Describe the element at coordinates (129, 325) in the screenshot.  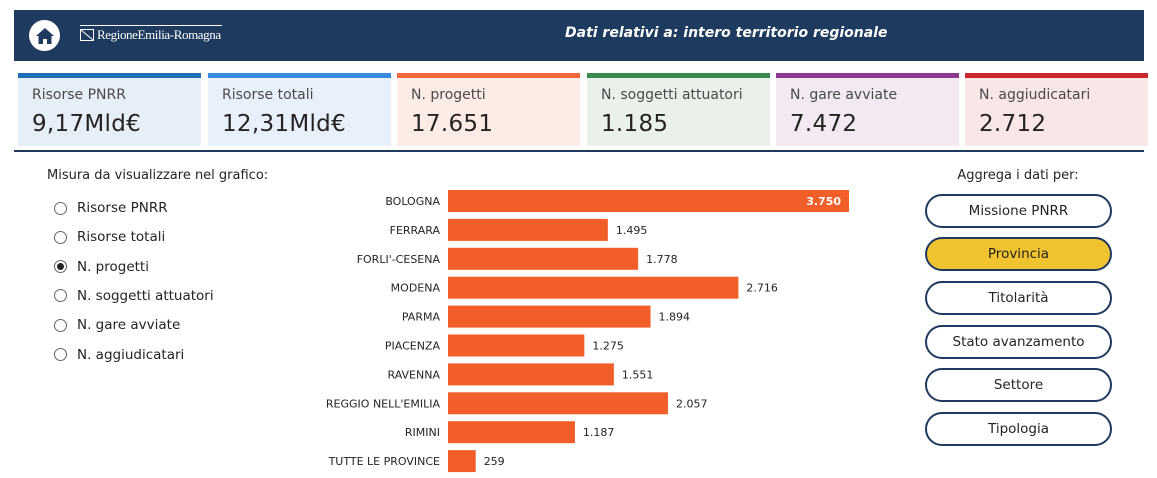
I see `measure-option-label: N. gare avviate` at that location.